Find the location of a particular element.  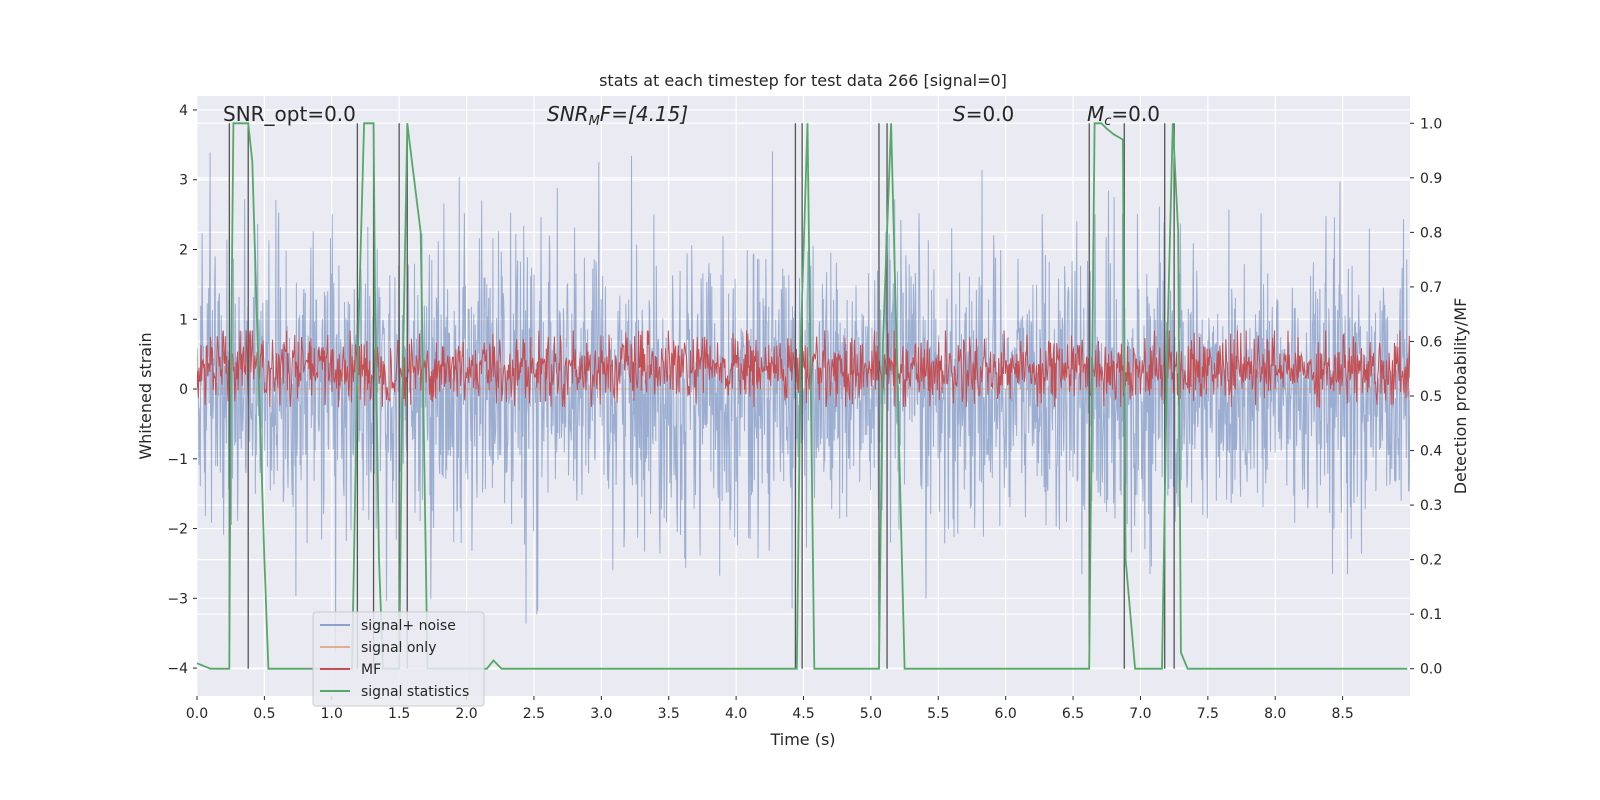

y-tick-label: −2 is located at coordinates (177, 530).